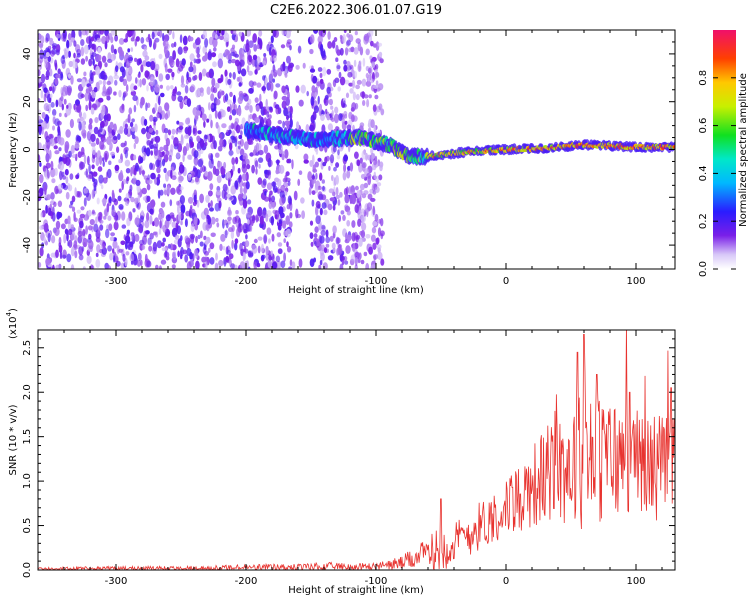  What do you see at coordinates (12, 323) in the screenshot?
I see `svg-text: (x104)` at bounding box center [12, 323].